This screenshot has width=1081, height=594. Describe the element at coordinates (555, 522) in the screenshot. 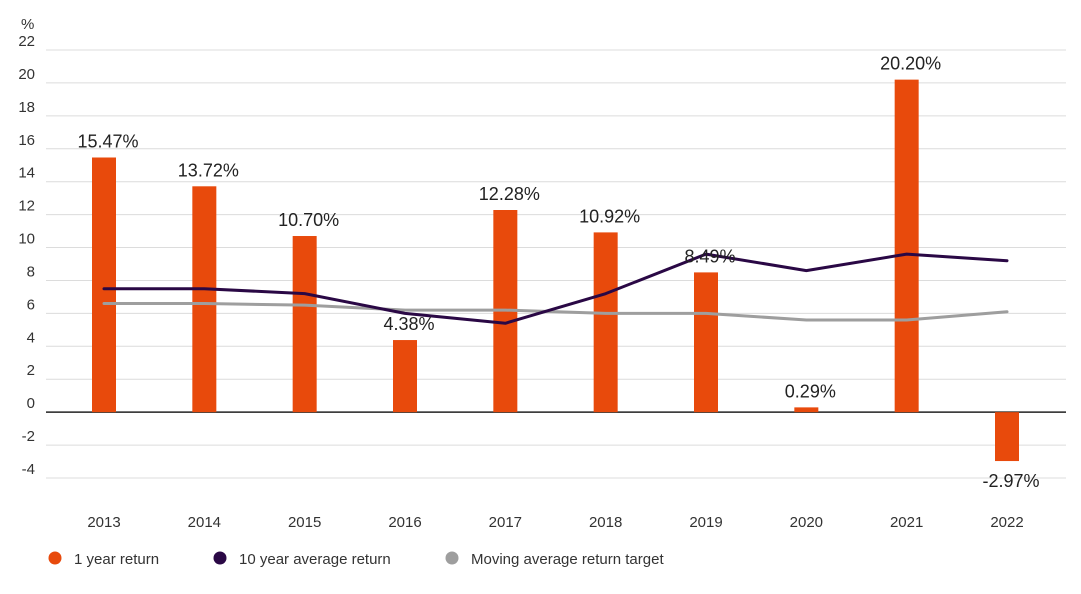

I see `x-axis-ticks: 2013 2014 2015 2016 2017 2018 2019 2020 2021 2022` at that location.